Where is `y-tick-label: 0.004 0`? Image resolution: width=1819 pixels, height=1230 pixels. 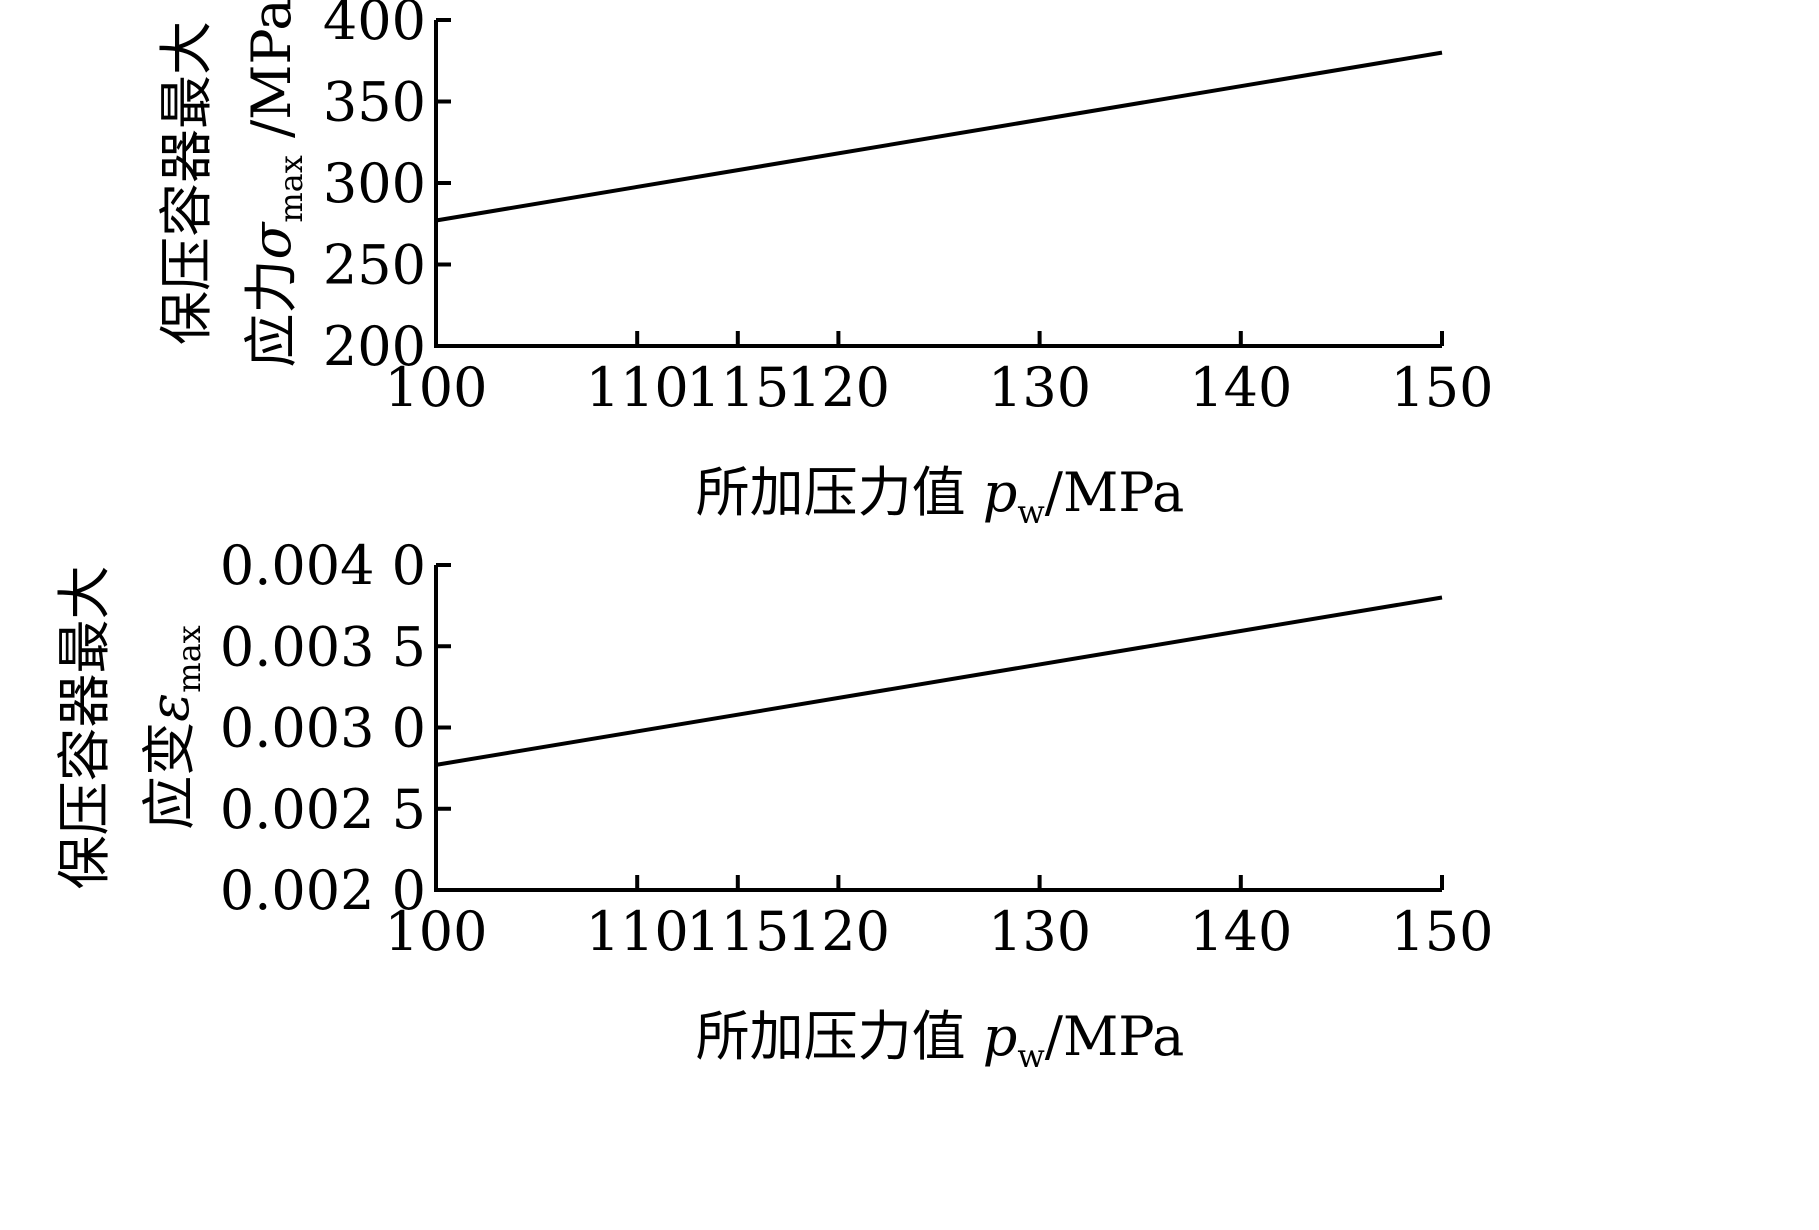 y-tick-label: 0.004 0 is located at coordinates (323, 565).